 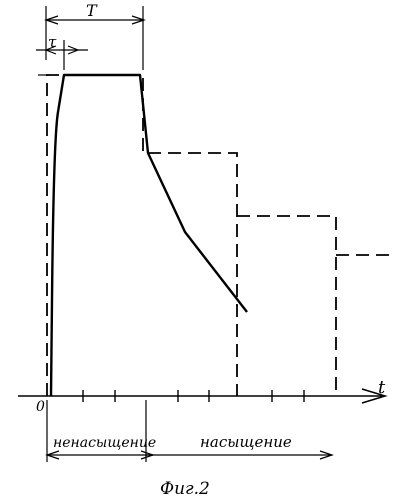 I want to click on saturated-region-label: насыщение, so click(x=246, y=442).